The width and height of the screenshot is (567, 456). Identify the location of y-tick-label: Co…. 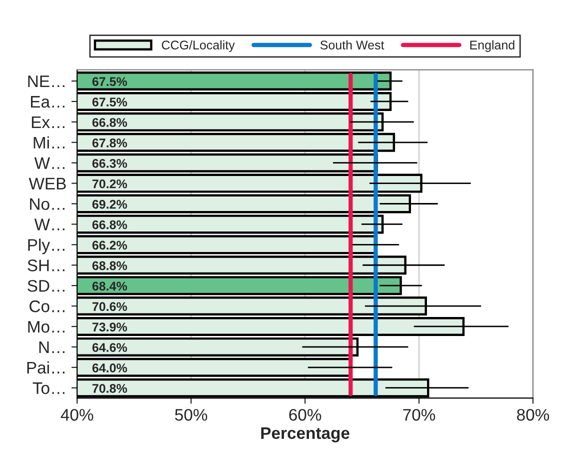
(47, 306).